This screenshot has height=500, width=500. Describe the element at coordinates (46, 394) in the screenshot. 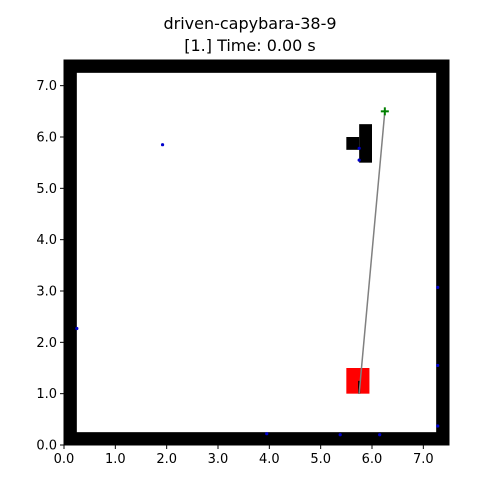

I see `y-tick-label: 1.0` at that location.